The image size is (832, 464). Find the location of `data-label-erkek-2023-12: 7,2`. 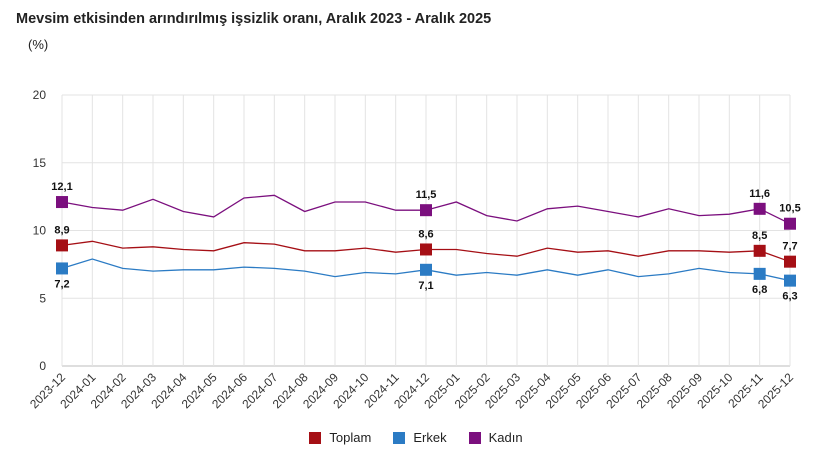

data-label-erkek-2023-12: 7,2 is located at coordinates (61, 284).